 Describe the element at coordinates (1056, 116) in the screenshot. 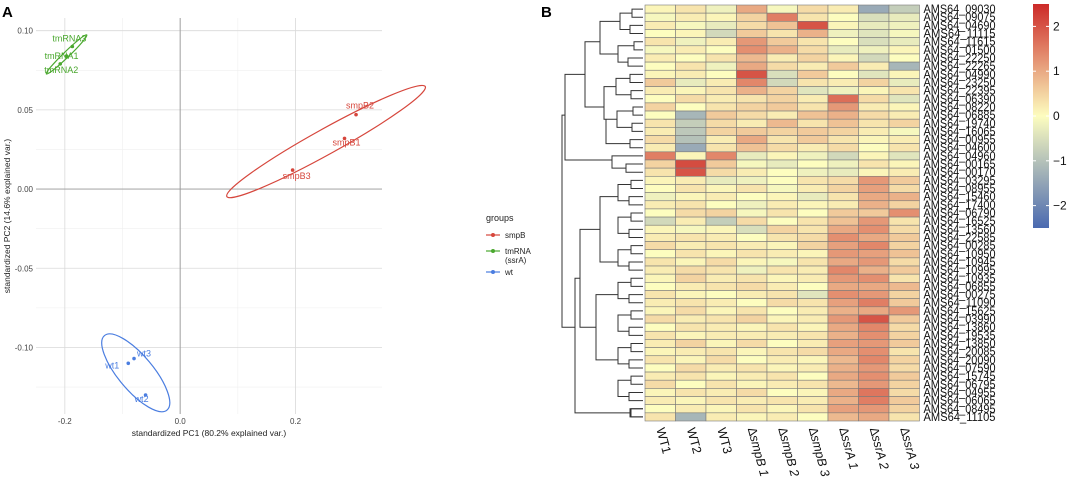

I see `colorbar-tick-label: 0` at that location.